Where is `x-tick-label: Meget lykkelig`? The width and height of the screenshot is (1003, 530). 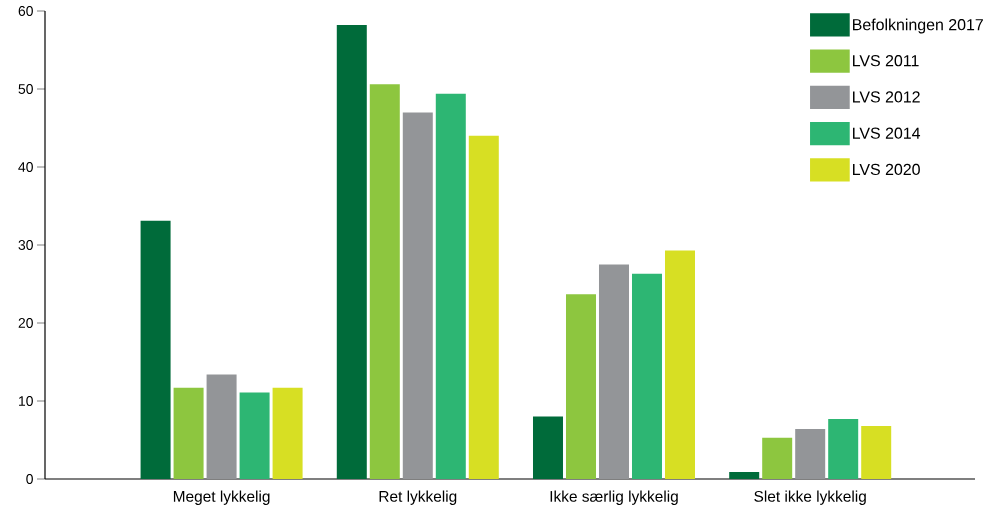 x-tick-label: Meget lykkelig is located at coordinates (221, 497).